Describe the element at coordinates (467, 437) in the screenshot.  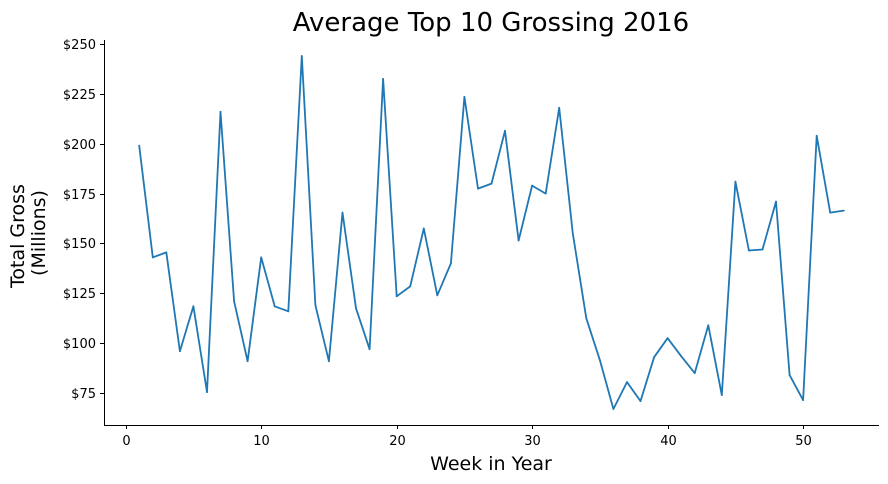
I see `x-axis: 0 10 20 30 40 50` at that location.